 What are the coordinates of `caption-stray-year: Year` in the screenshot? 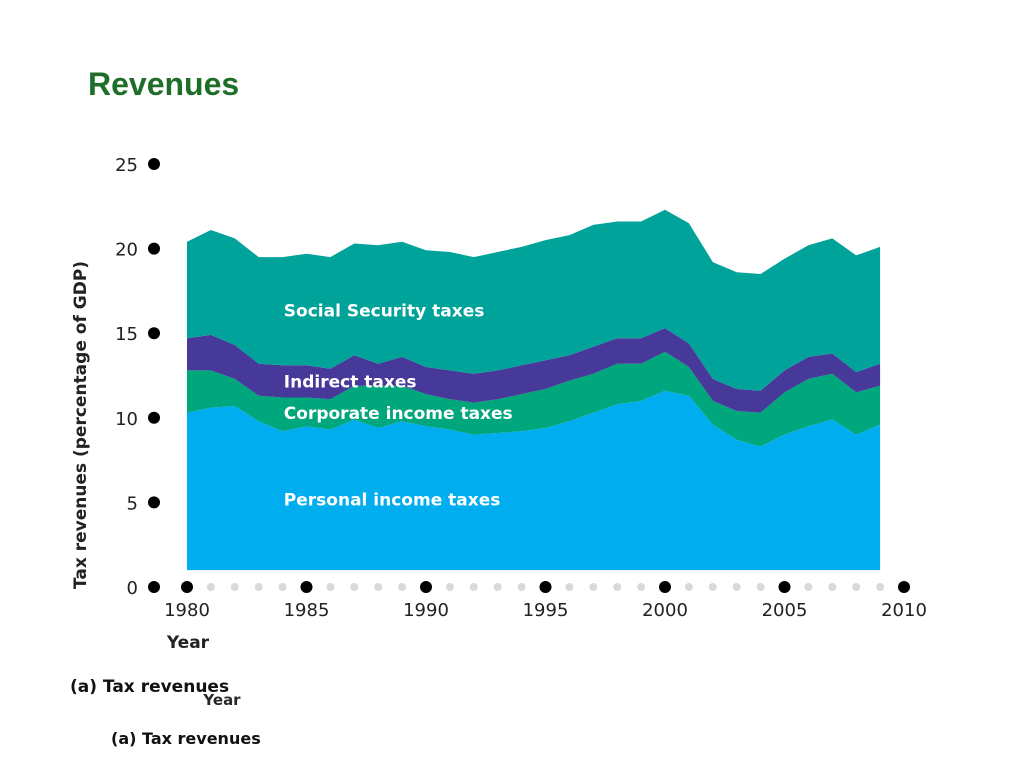 It's located at (221, 700).